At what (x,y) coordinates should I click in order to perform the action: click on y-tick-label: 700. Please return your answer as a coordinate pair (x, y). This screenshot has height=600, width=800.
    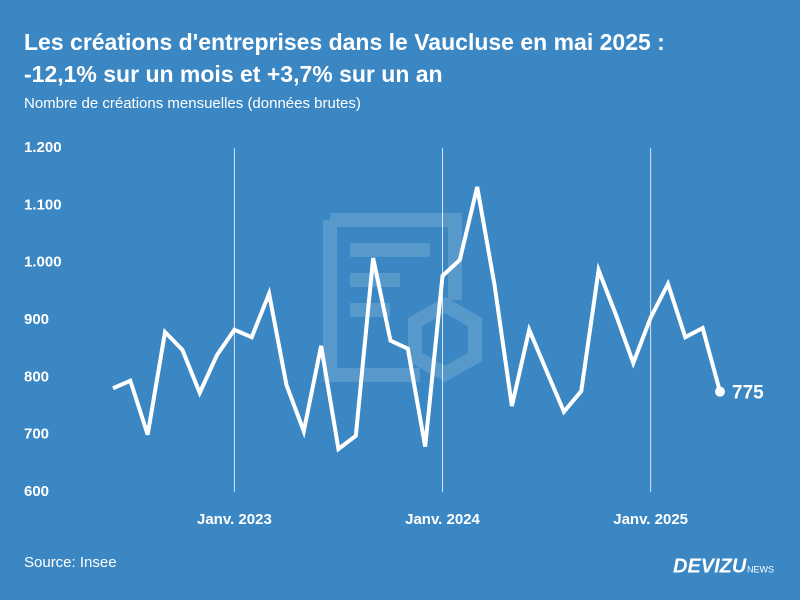
    Looking at the image, I should click on (36, 434).